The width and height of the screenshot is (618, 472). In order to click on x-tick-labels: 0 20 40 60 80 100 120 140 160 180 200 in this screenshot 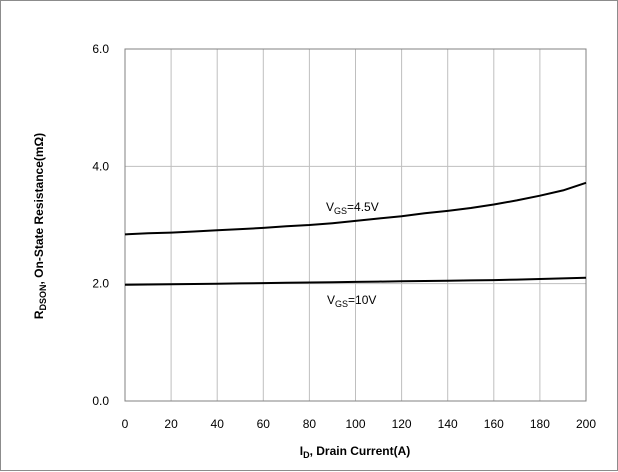, I will do `click(359, 424)`.